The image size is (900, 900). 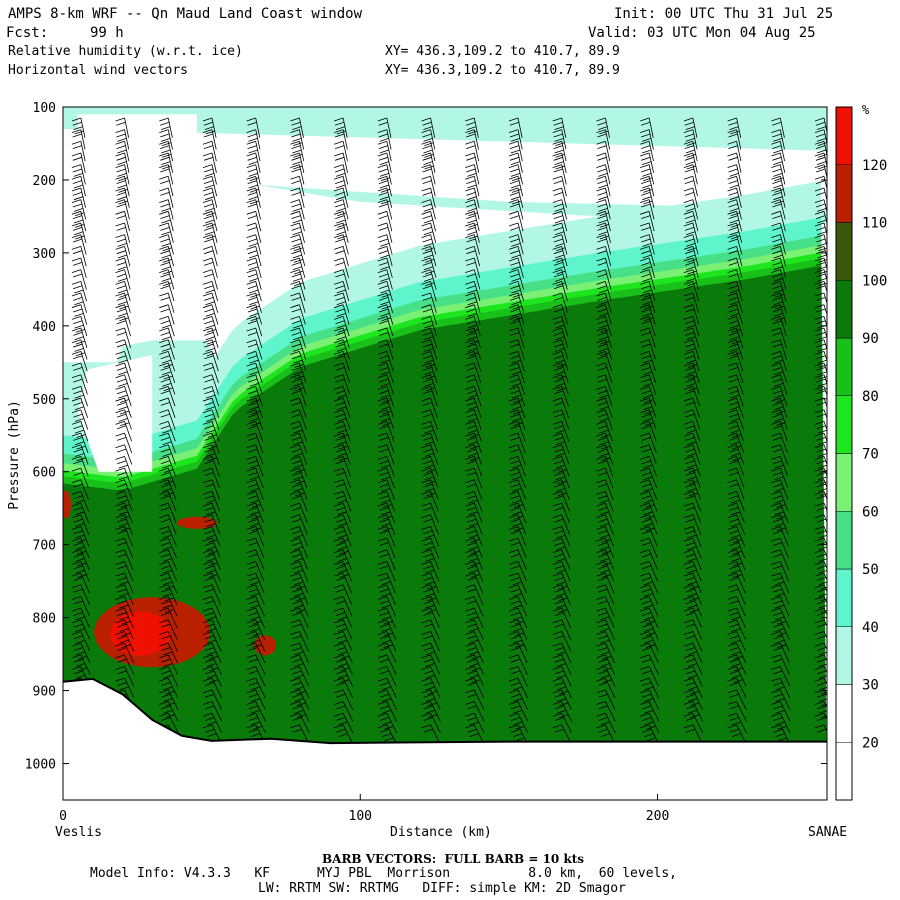 I want to click on x-axis-label: Distance (km), so click(x=441, y=832).